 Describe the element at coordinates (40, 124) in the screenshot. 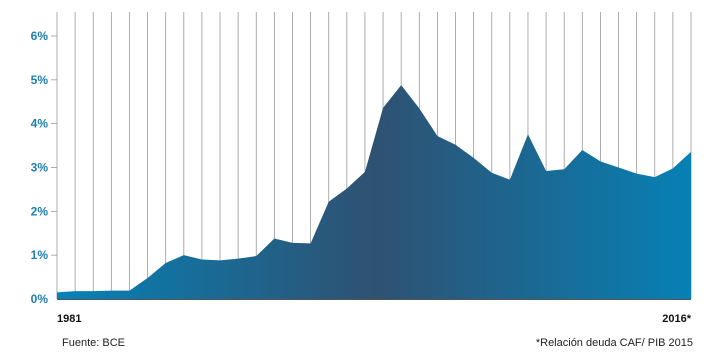

I see `y-tick-label: 4%` at that location.